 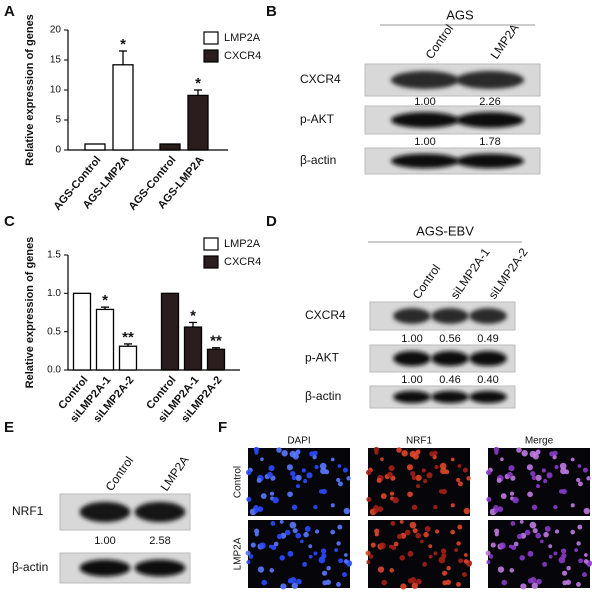 I want to click on row-label: Control, so click(x=238, y=482).